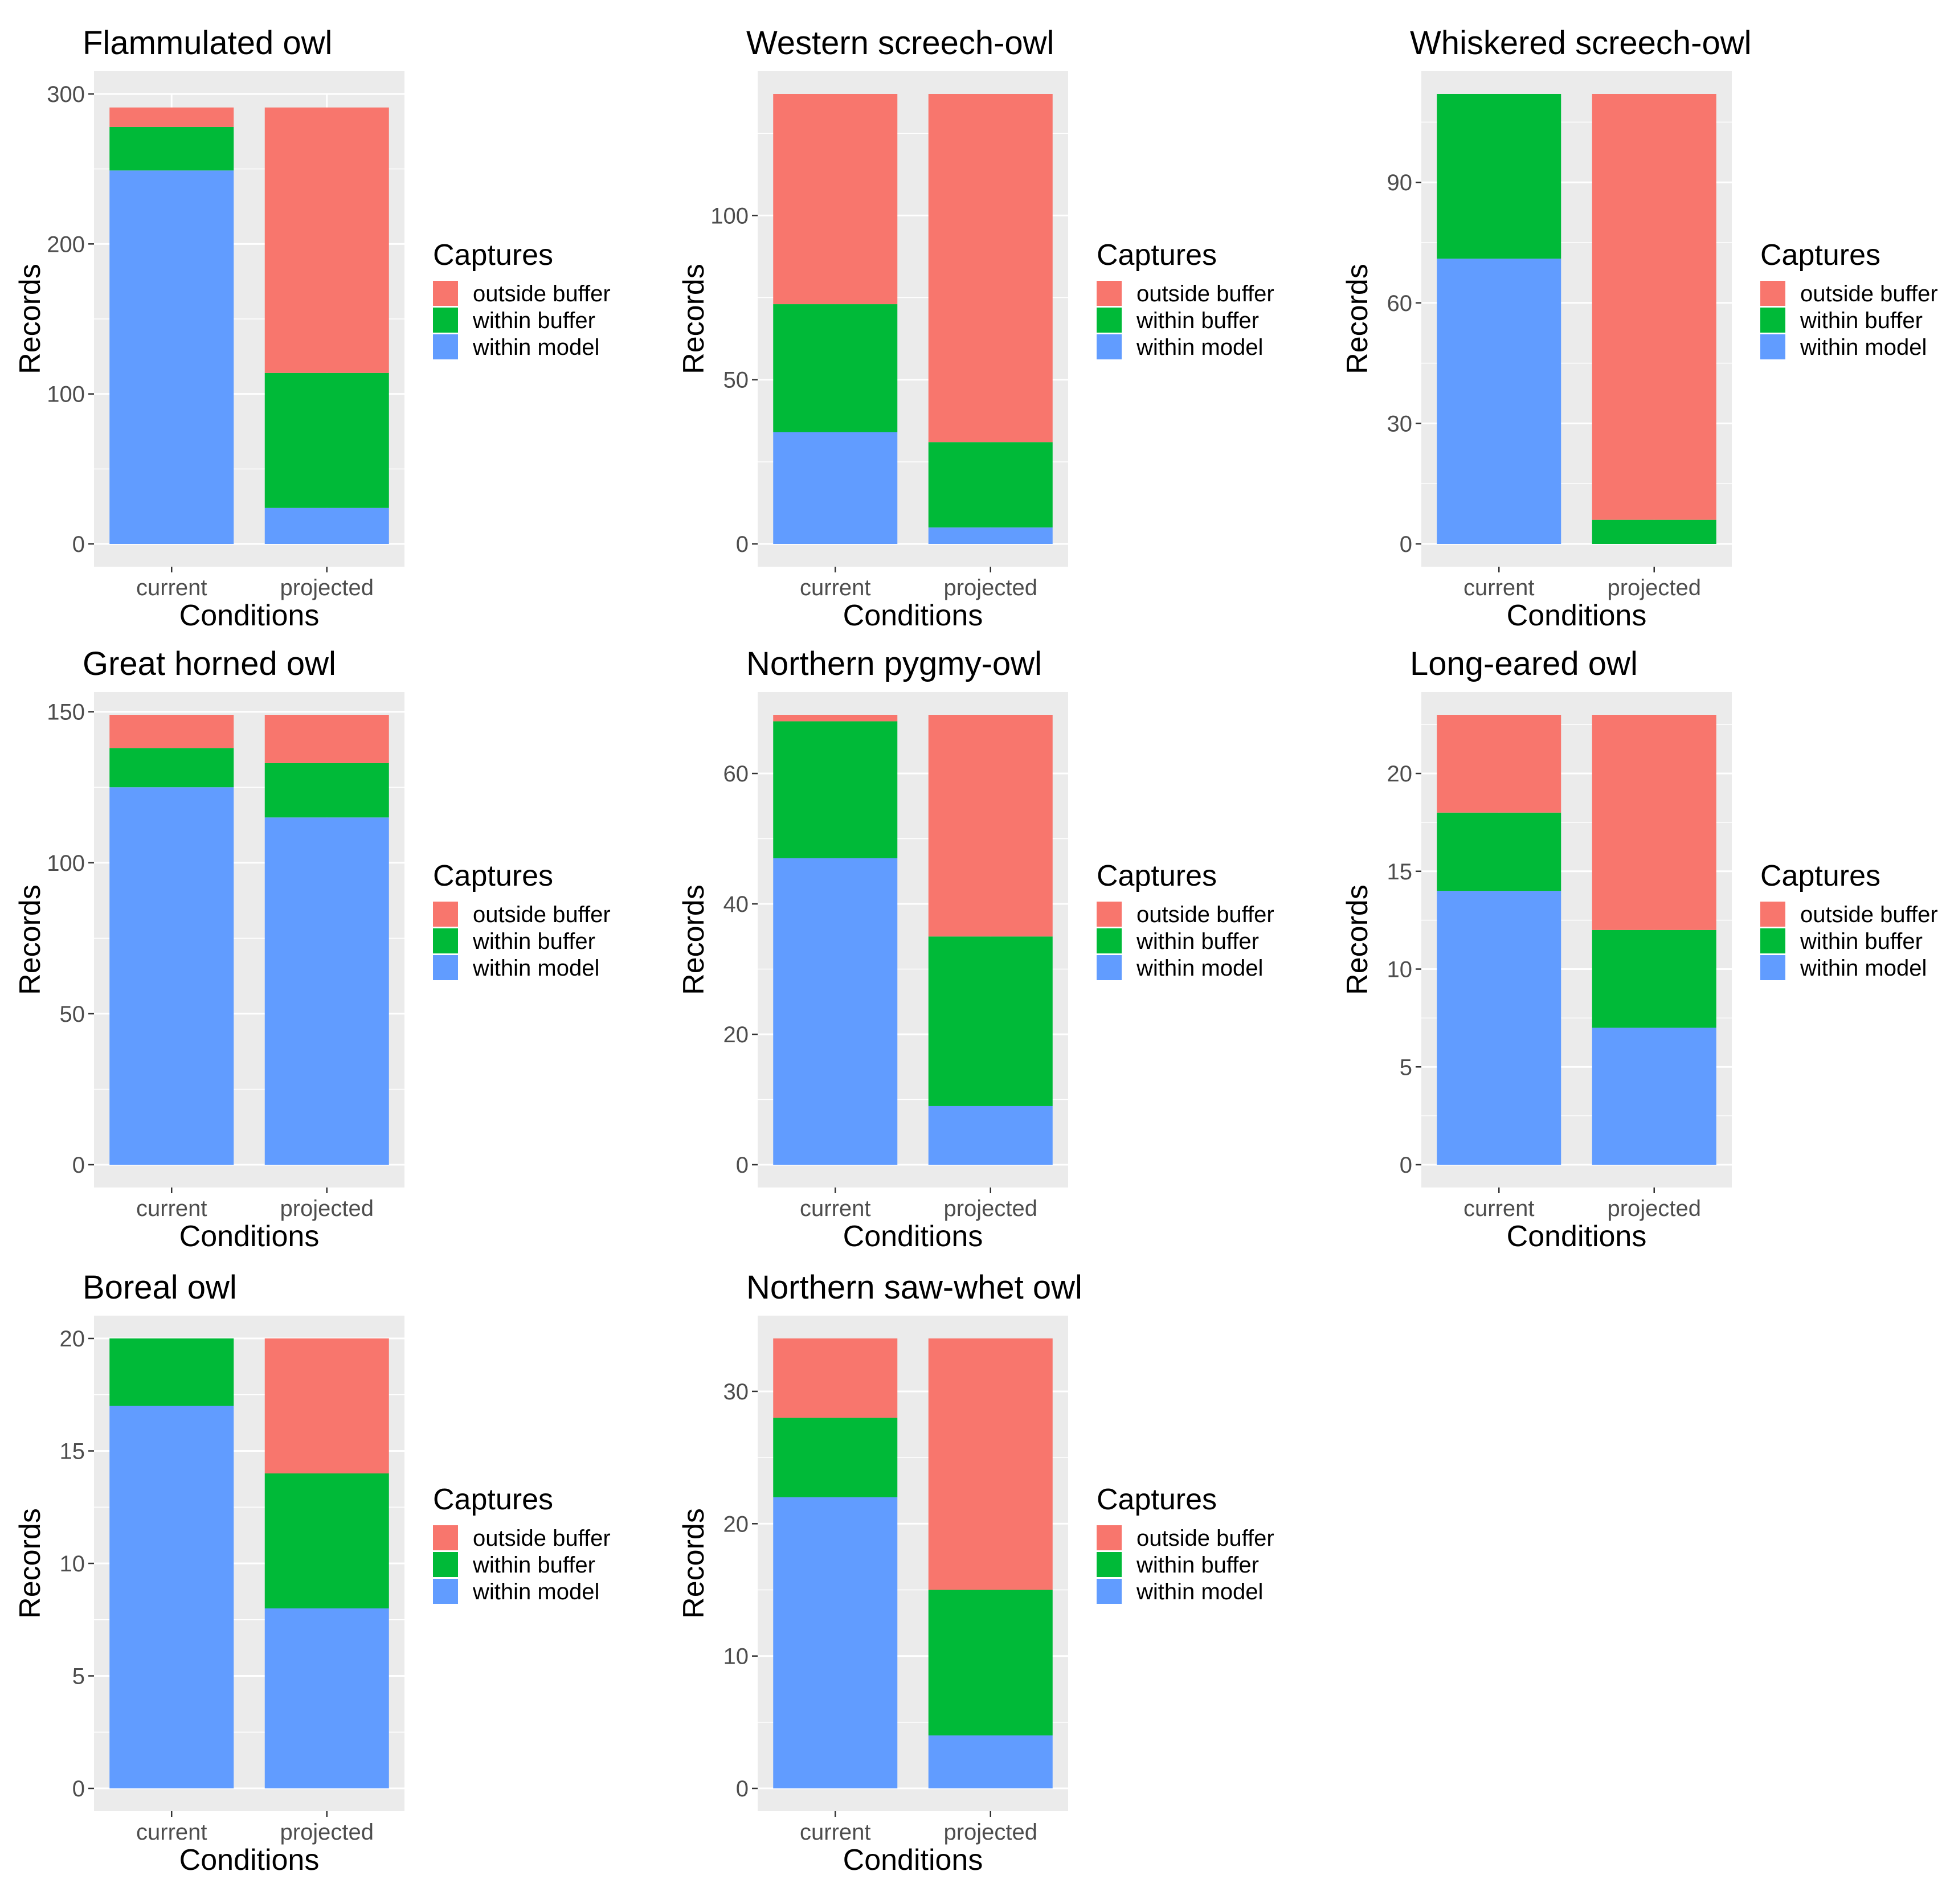  Describe the element at coordinates (1400, 774) in the screenshot. I see `y-tick-label: 20` at that location.